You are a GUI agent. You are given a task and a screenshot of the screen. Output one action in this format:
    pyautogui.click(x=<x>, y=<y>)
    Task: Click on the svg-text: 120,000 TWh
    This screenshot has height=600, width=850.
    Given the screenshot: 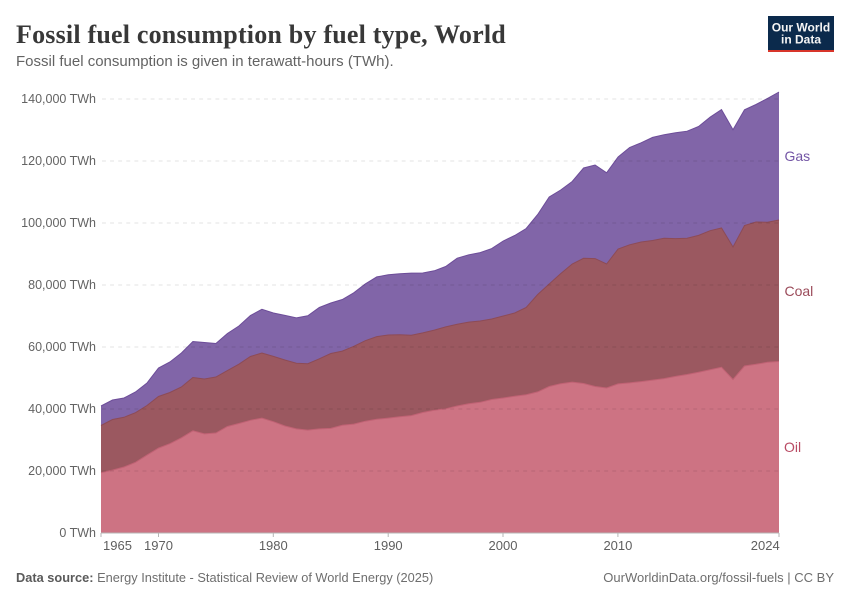 What is the action you would take?
    pyautogui.click(x=58, y=161)
    